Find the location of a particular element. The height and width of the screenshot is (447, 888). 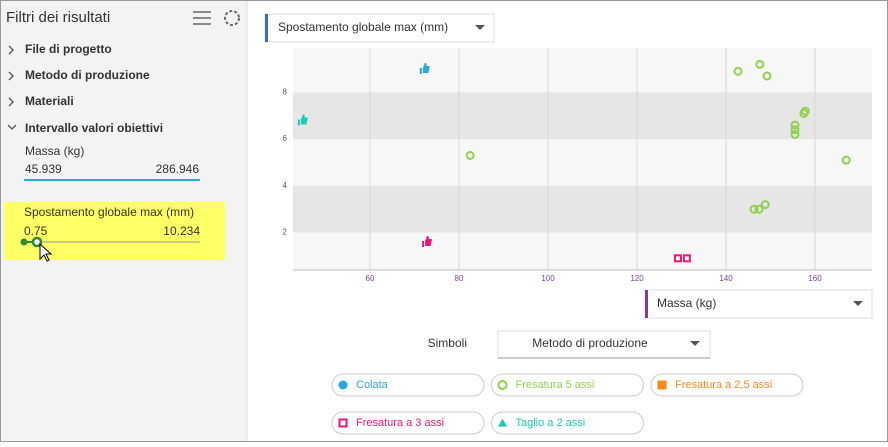

legend-label: Taglio a 2 assi is located at coordinates (551, 423).